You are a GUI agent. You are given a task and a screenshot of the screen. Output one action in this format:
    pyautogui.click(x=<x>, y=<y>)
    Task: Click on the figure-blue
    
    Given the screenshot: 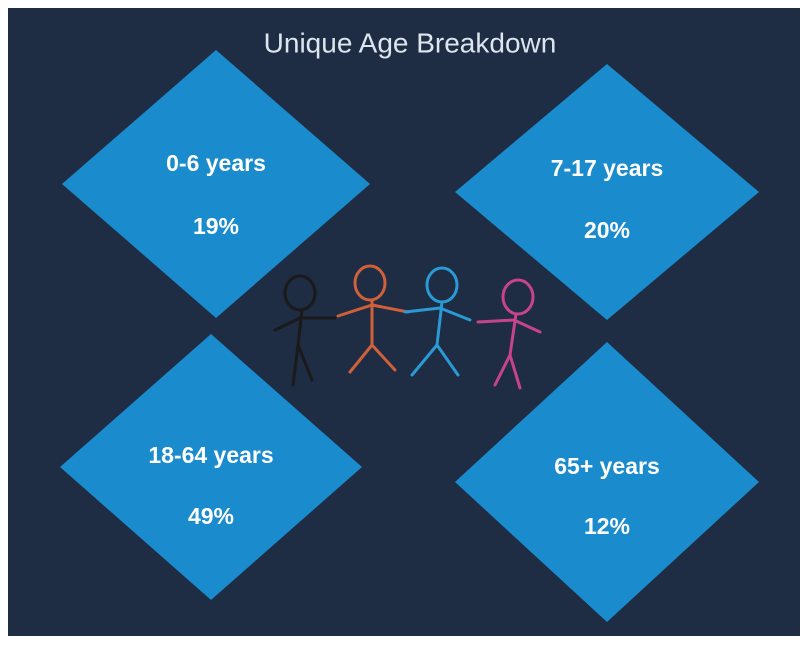 What is the action you would take?
    pyautogui.click(x=437, y=321)
    